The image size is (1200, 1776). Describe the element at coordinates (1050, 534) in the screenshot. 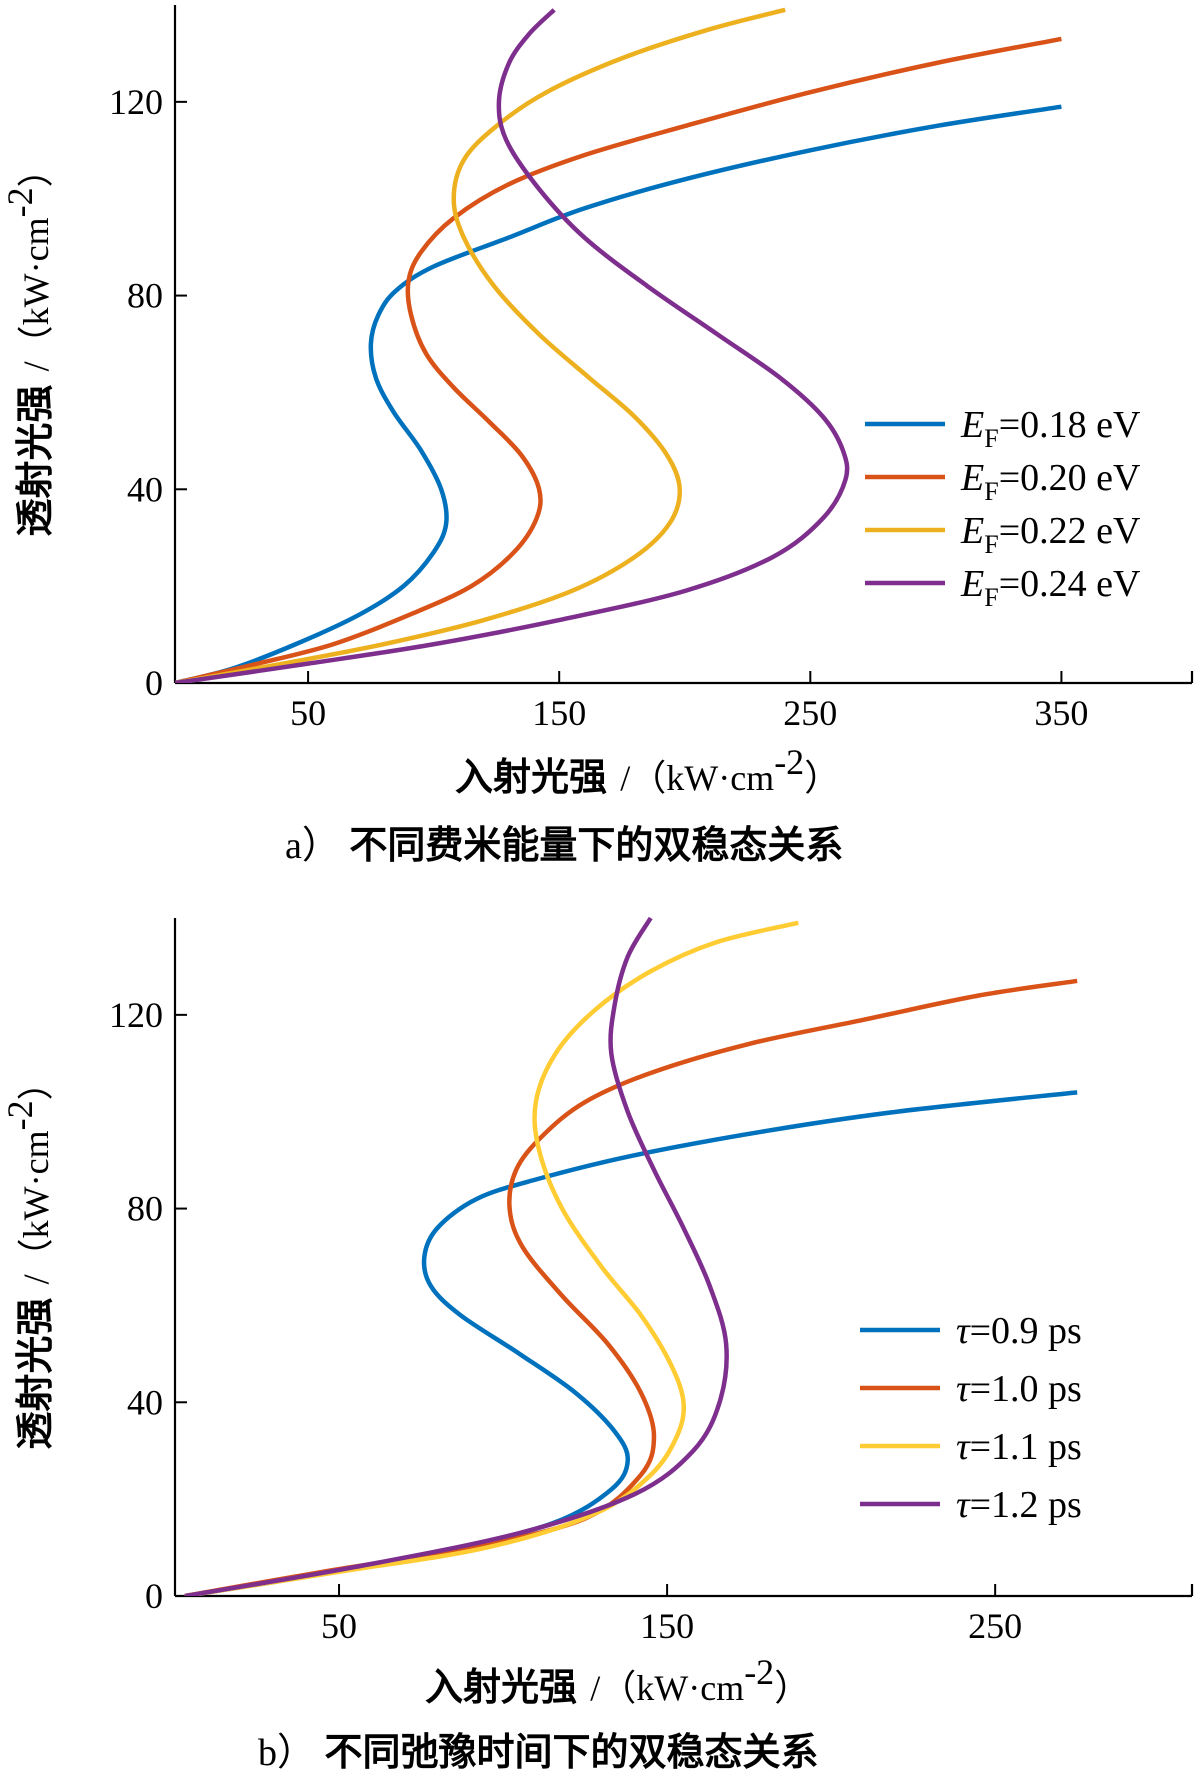

I see `legend-entry-3: EF=0.22 eV` at that location.